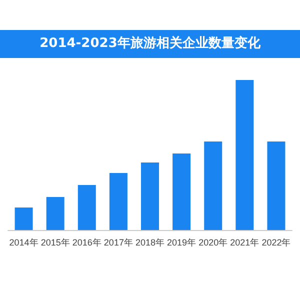 This screenshot has height=300, width=300. Describe the element at coordinates (87, 243) in the screenshot. I see `x-tick-label: 2016年` at that location.